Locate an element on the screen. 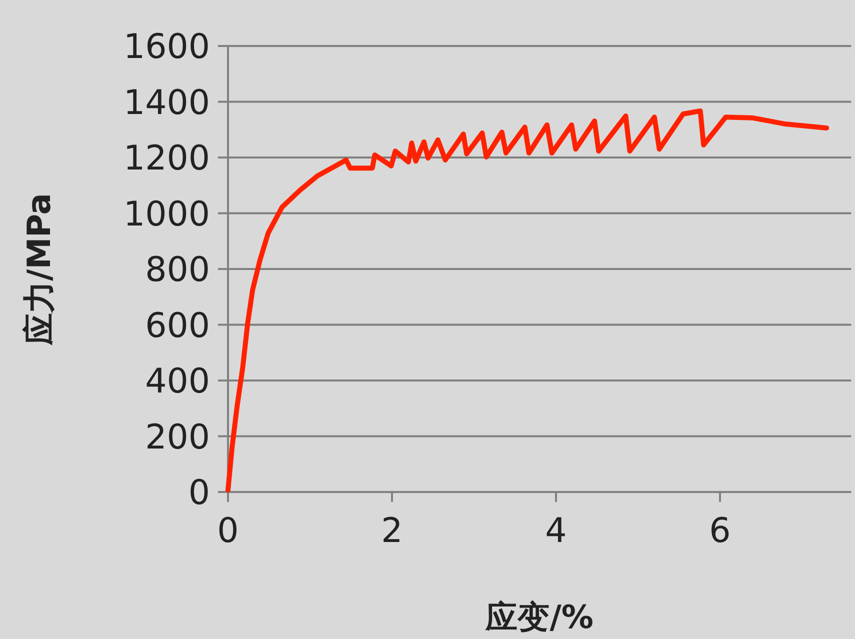 The image size is (855, 639). y-axis-title: 应力/MPa is located at coordinates (39, 269).